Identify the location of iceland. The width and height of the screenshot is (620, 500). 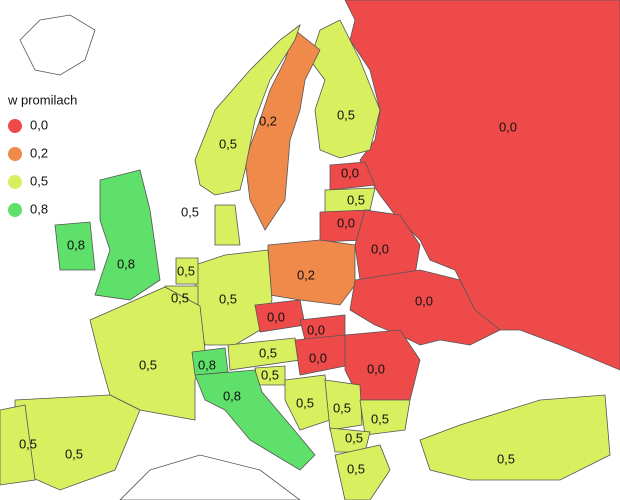
(57, 45).